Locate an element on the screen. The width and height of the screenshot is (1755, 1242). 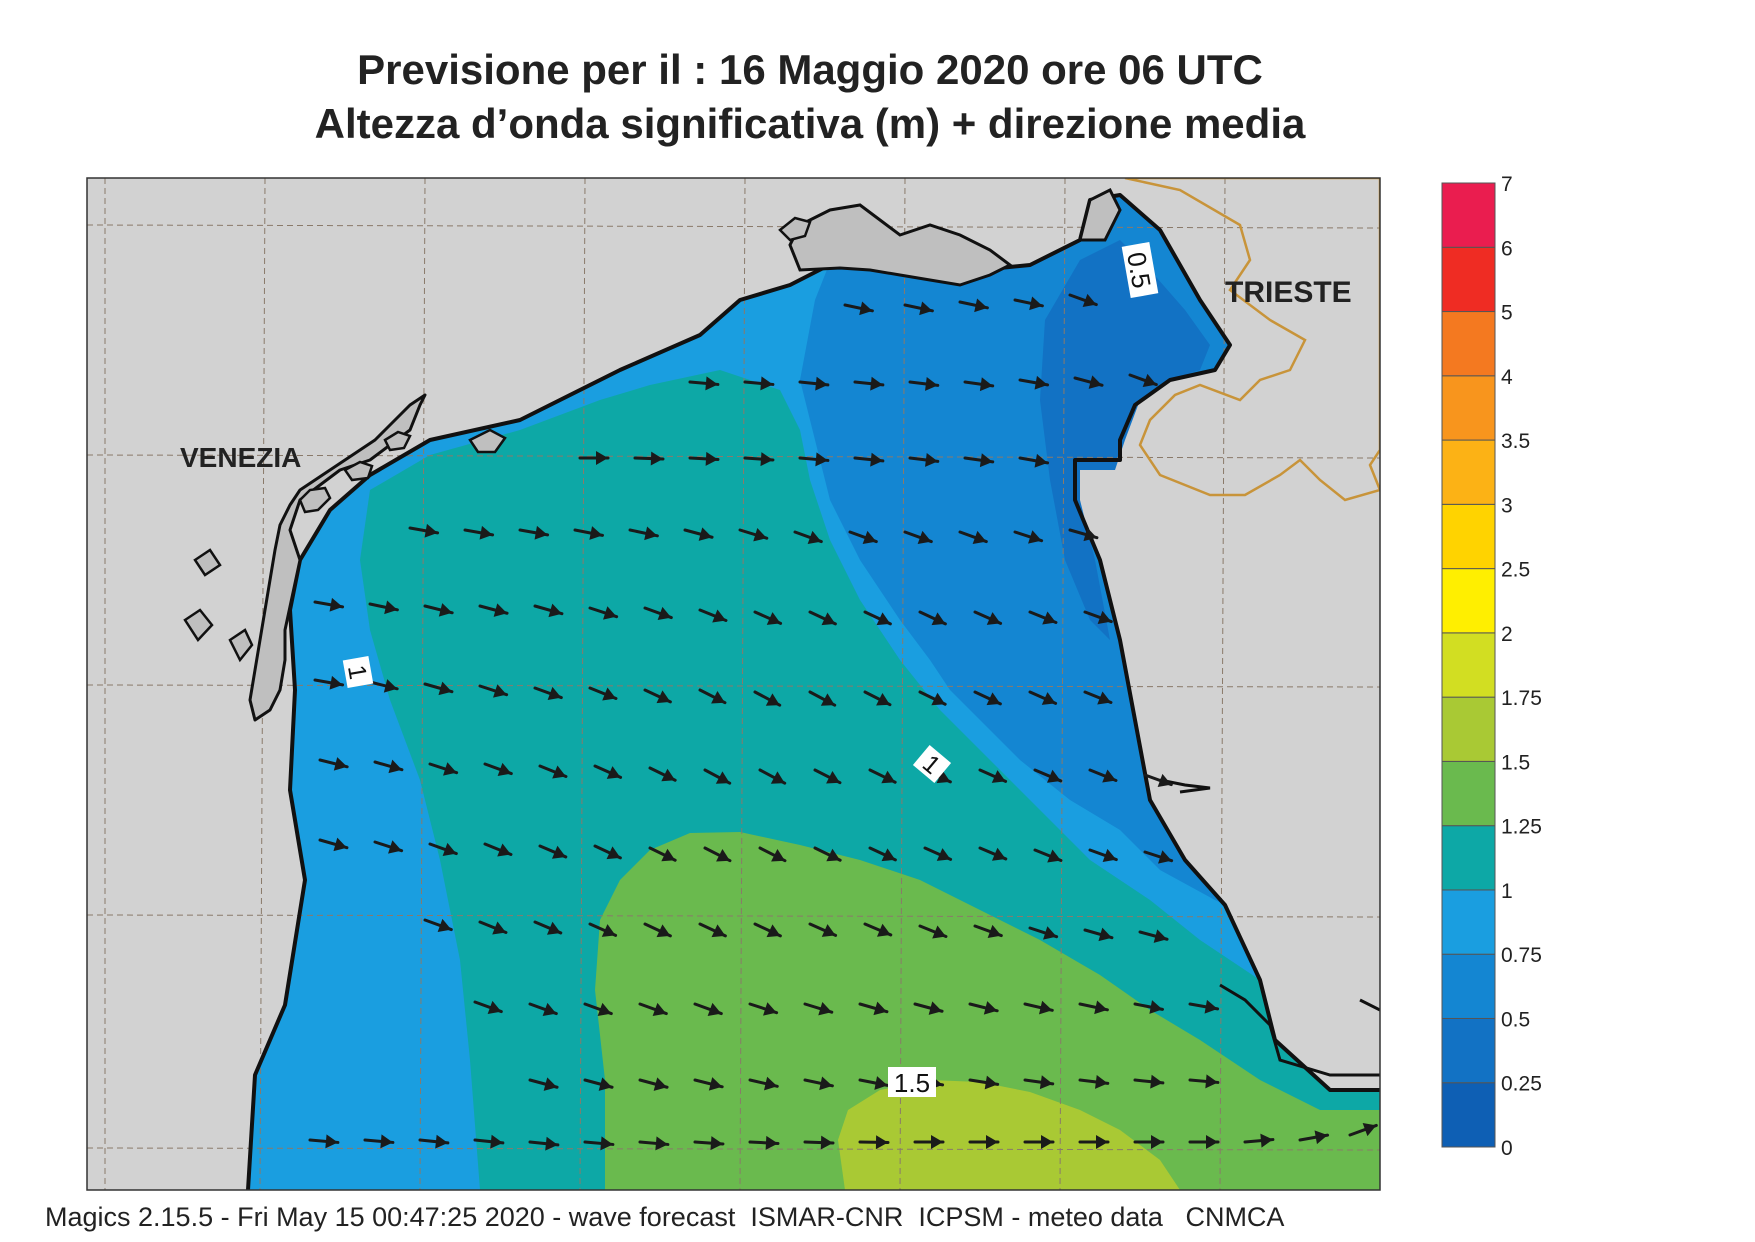
lagoon-outline is located at coordinates (337, 557).